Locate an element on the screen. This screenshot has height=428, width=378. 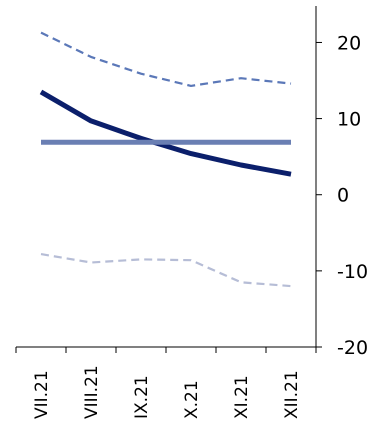
x-tick-label: VIII.21 is located at coordinates (92, 392).